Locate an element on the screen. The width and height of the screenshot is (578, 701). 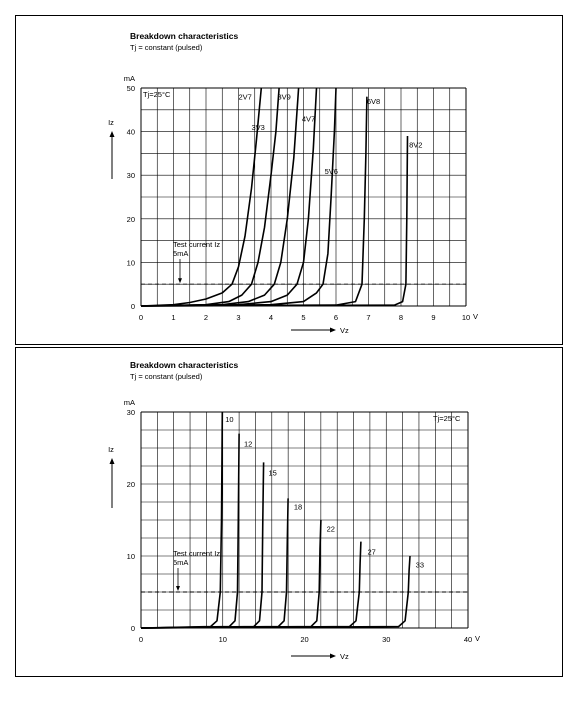
curve-5V6 is located at coordinates (238, 197).